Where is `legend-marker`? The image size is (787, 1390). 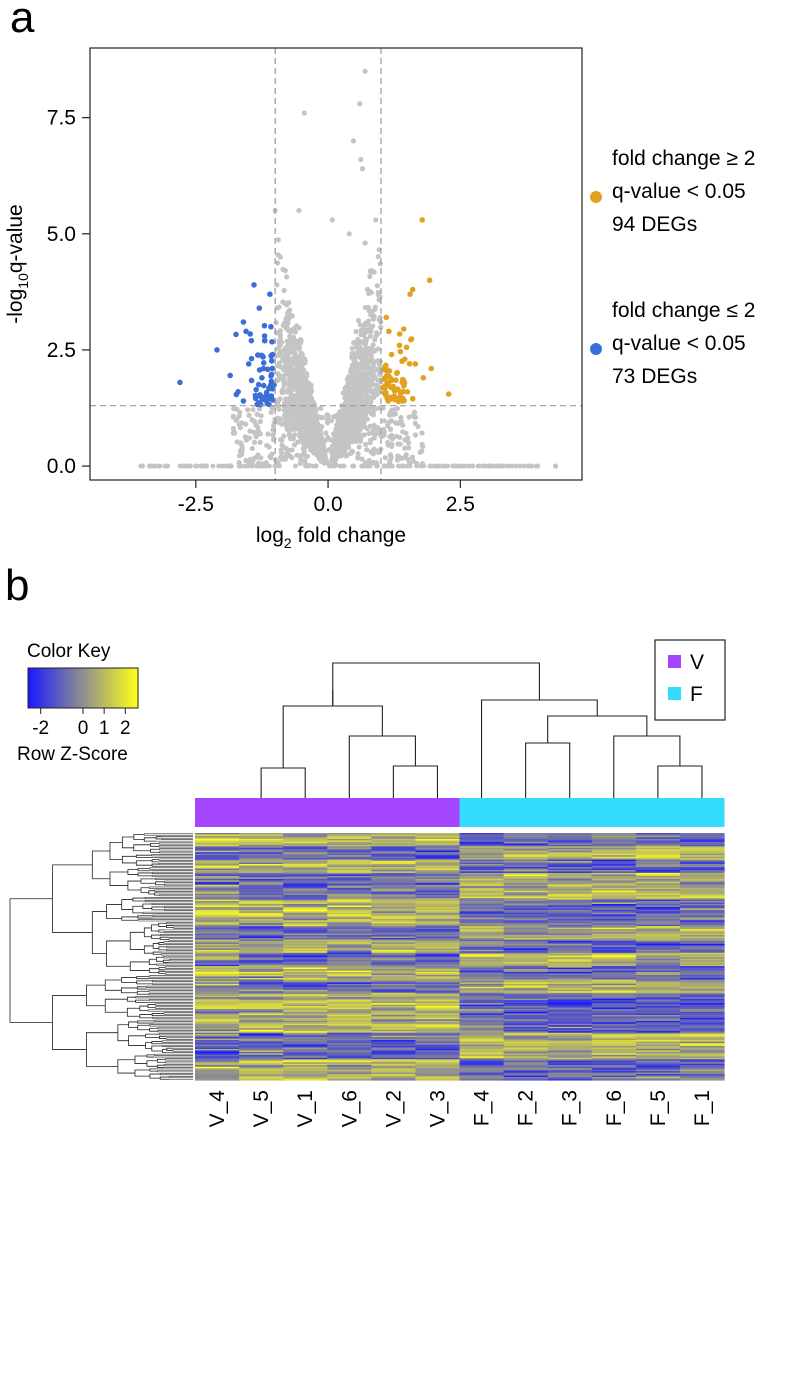
legend-marker is located at coordinates (596, 349).